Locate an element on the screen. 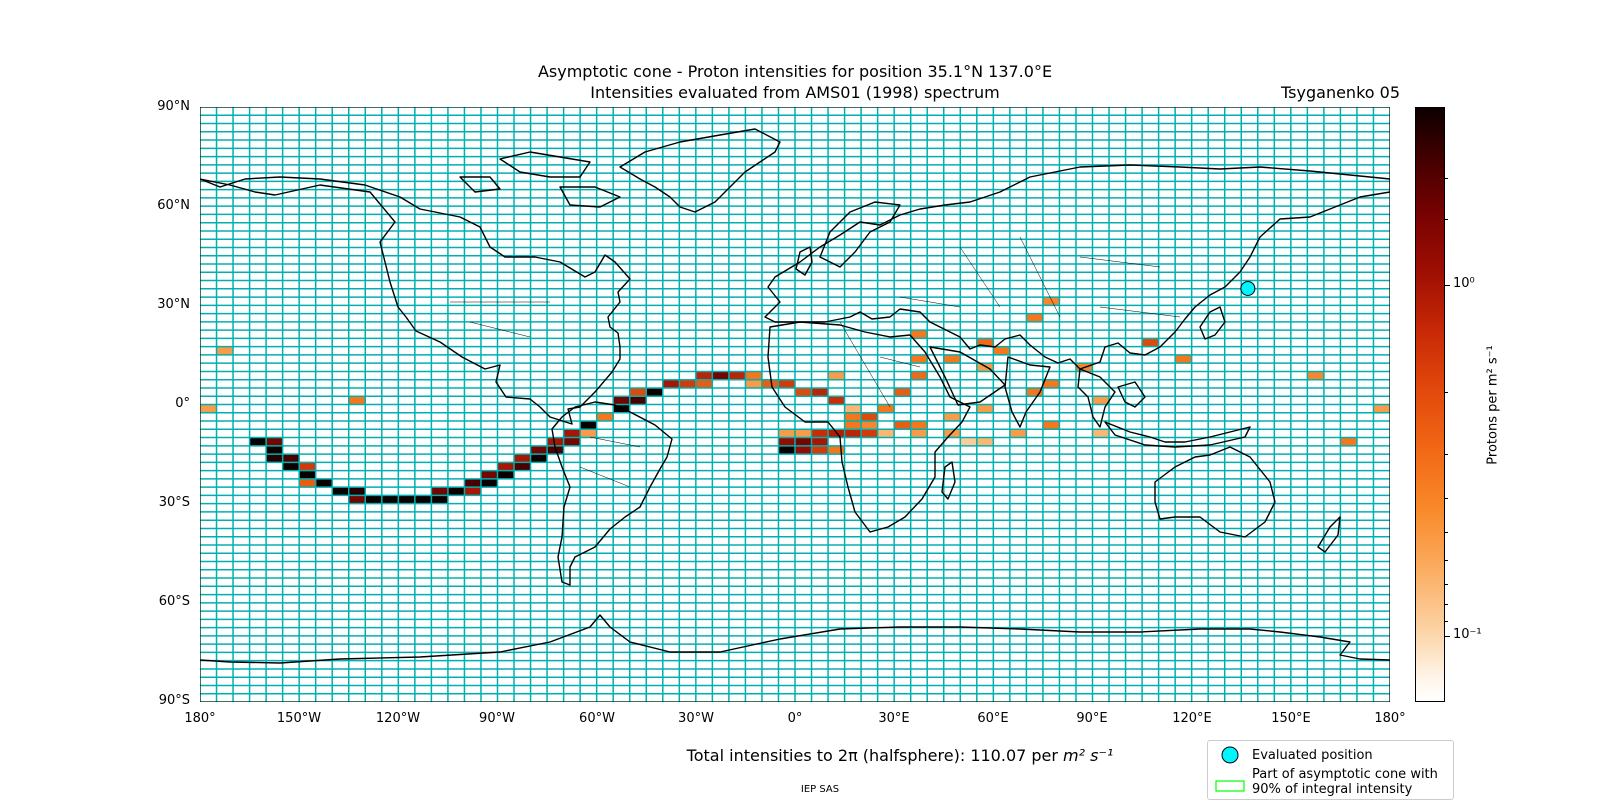 The image size is (1600, 800). country-borders is located at coordinates (815, 362).